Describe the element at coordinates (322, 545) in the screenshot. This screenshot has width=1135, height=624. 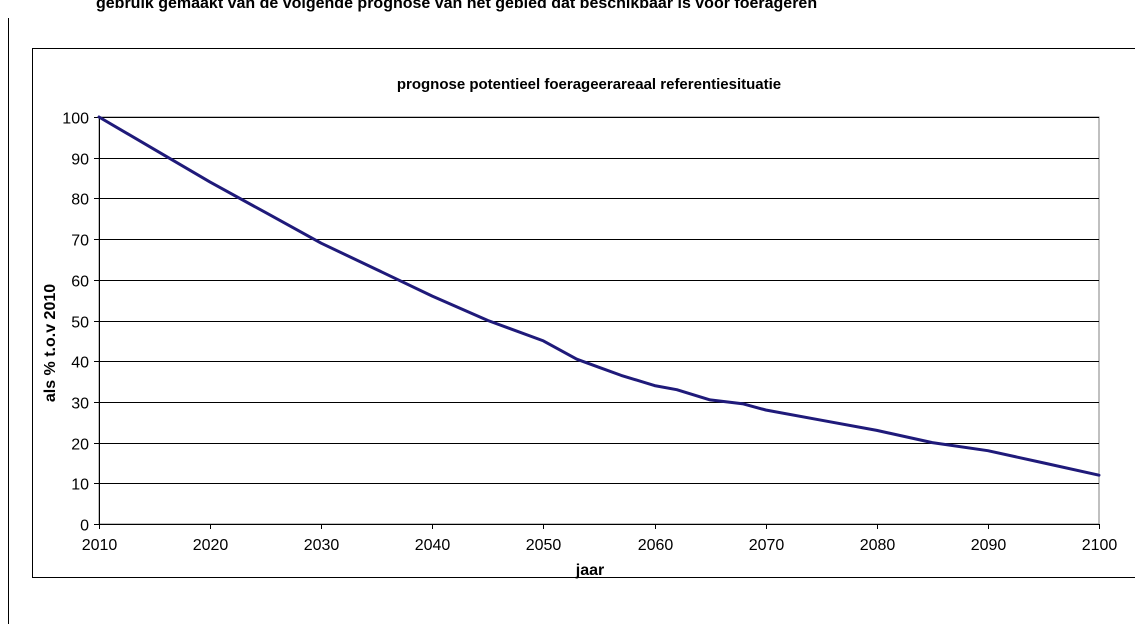
I see `x-tick-label: 2030` at that location.